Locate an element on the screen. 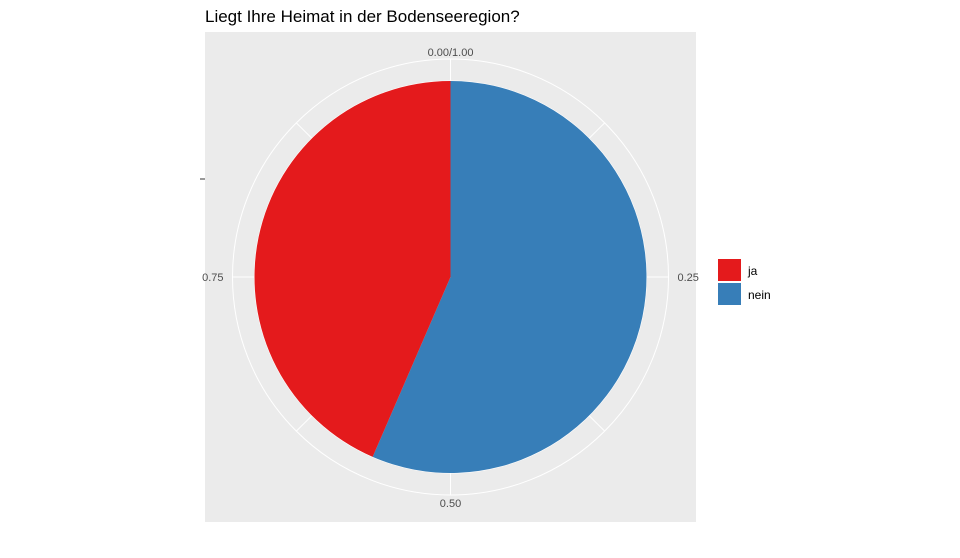 The width and height of the screenshot is (960, 558). angle-tick-label: 0.25 is located at coordinates (688, 278).